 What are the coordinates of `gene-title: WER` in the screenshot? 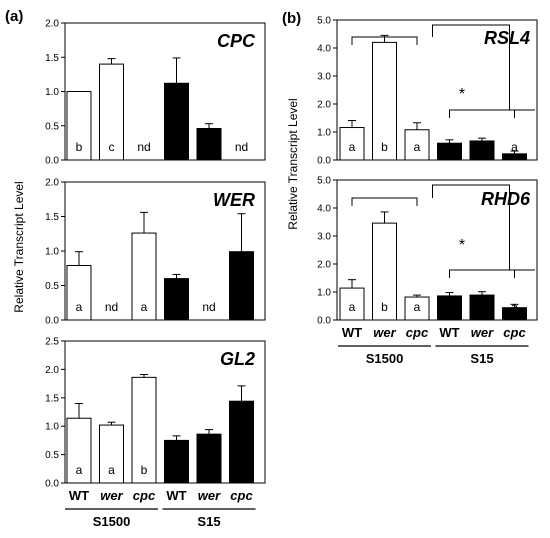 It's located at (234, 200).